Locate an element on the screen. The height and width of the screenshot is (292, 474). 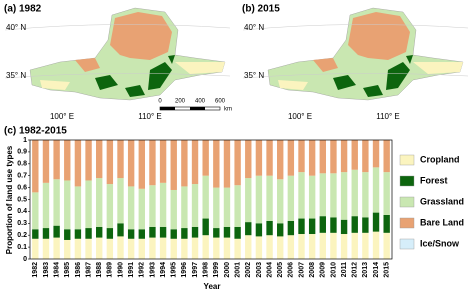
legend-label: Bare Land is located at coordinates (442, 222).